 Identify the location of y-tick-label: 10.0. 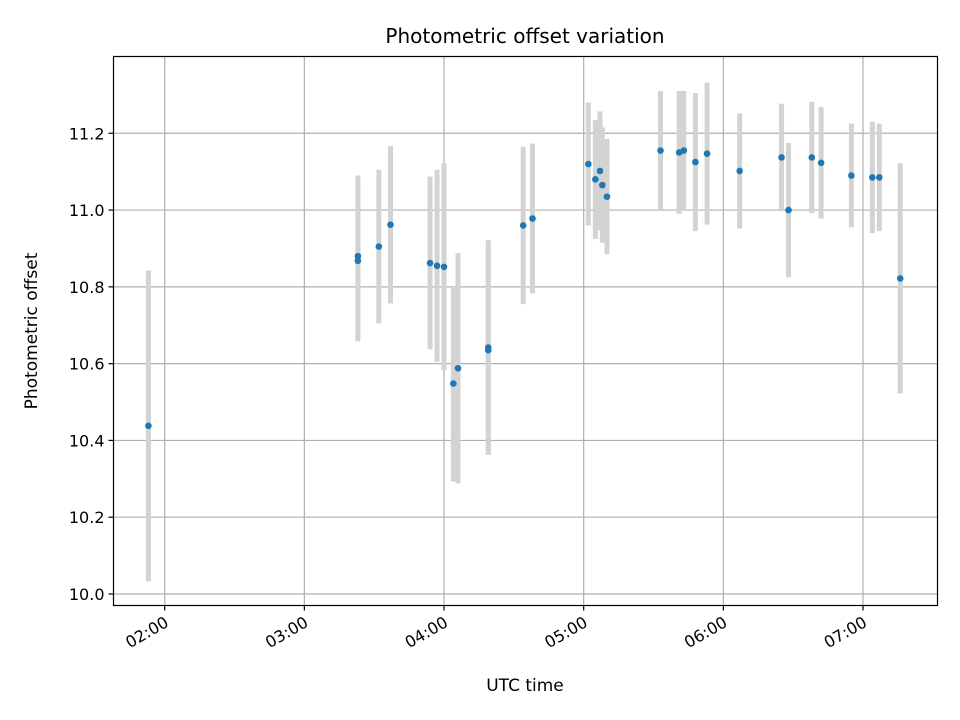
(87, 594).